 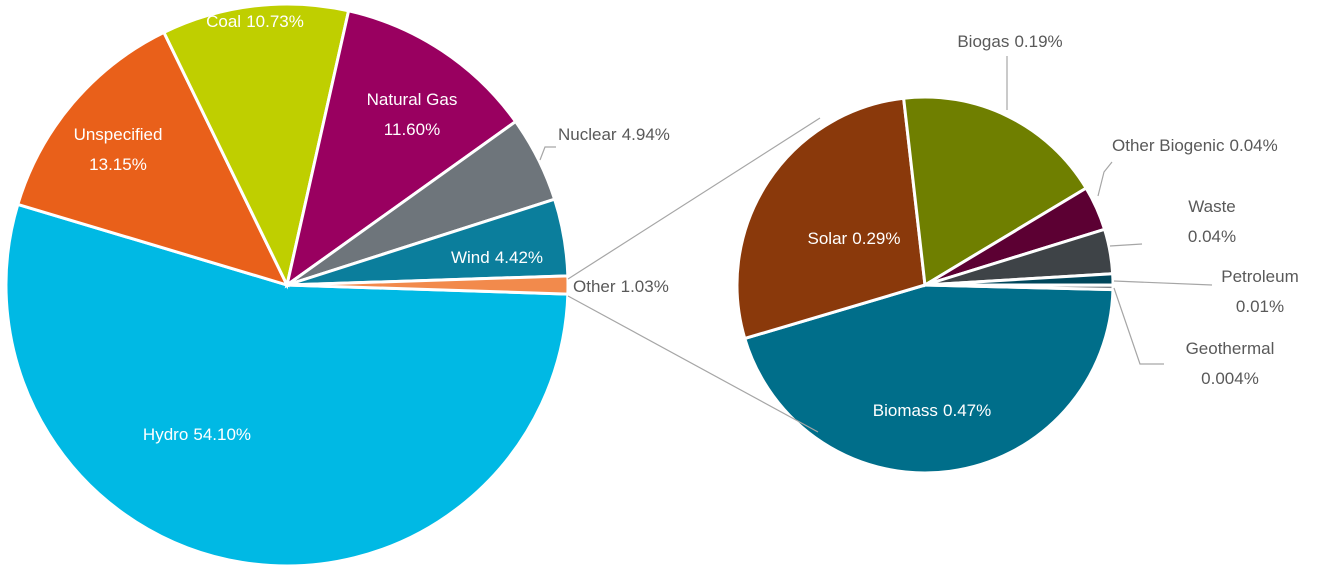 I want to click on data-label: Unspecified 13.15%, so click(x=118, y=149).